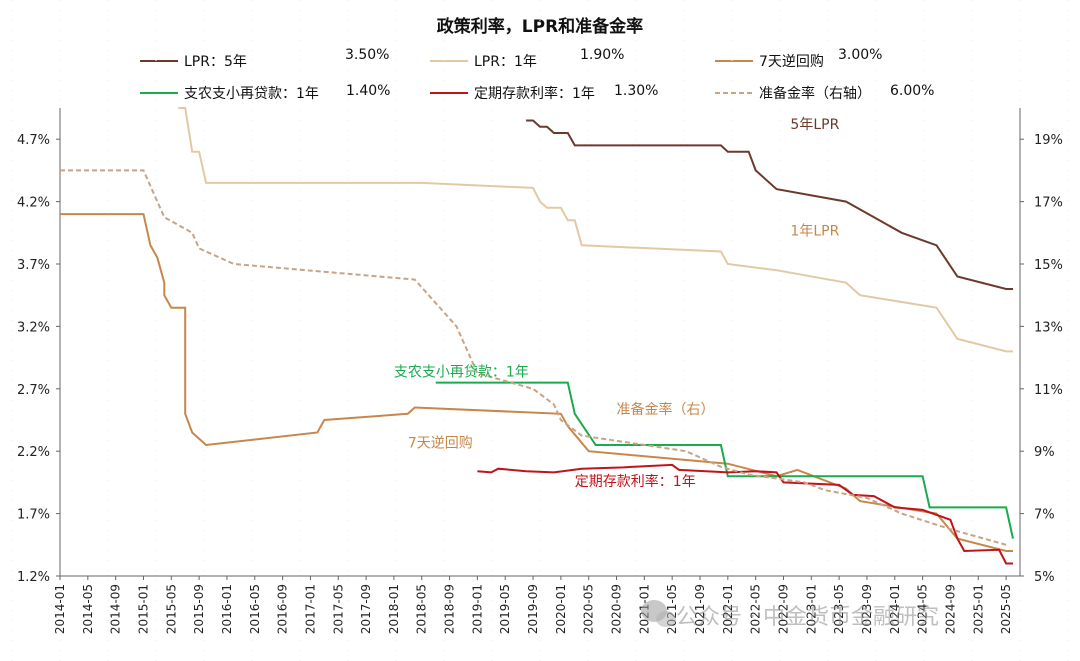 This screenshot has width=1080, height=661. Describe the element at coordinates (33, 327) in the screenshot. I see `left-tick-label: 3.2%` at that location.